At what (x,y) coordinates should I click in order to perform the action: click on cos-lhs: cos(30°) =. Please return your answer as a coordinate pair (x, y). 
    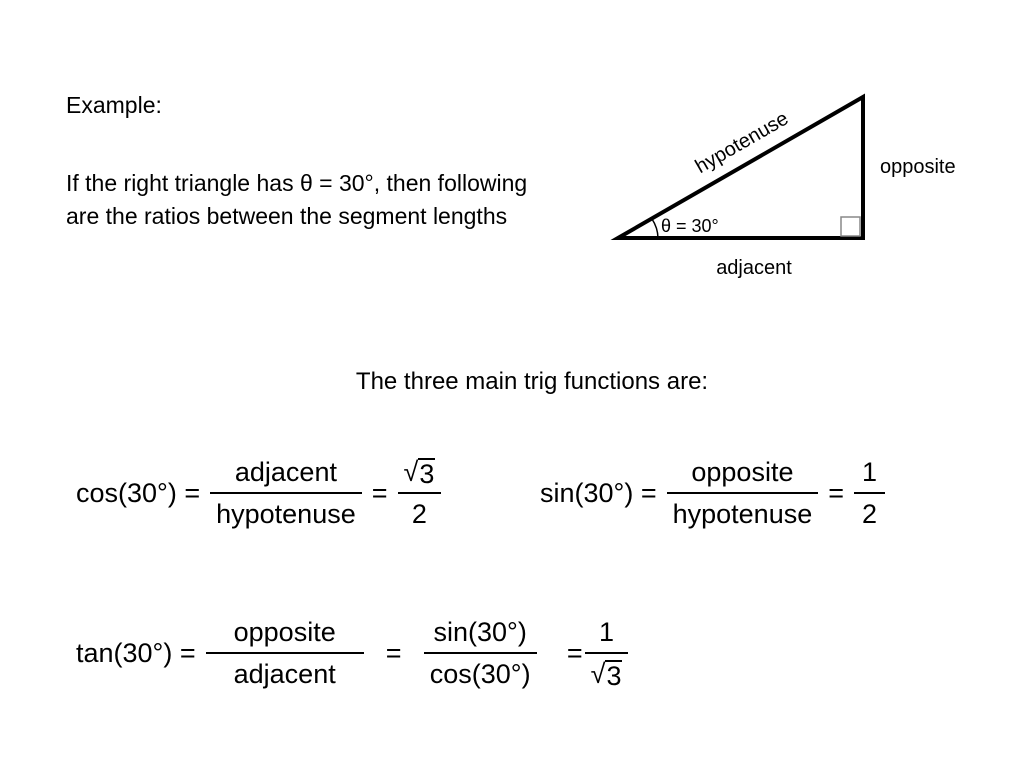
    Looking at the image, I should click on (138, 492).